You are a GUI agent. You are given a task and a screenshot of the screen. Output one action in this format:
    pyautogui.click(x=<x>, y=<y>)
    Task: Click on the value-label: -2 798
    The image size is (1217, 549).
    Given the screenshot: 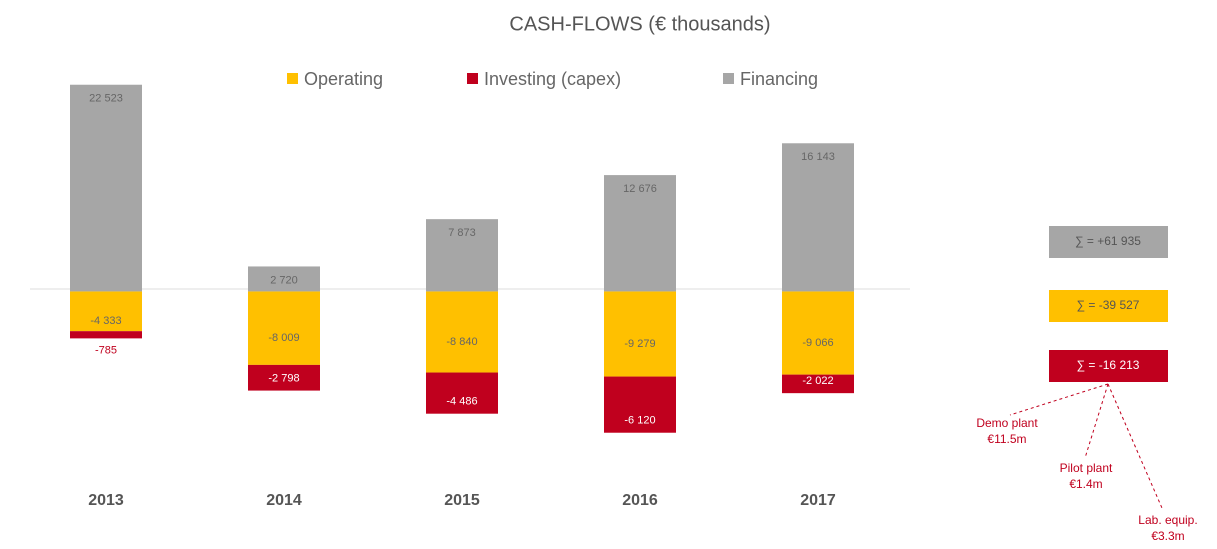 What is the action you would take?
    pyautogui.click(x=283, y=378)
    